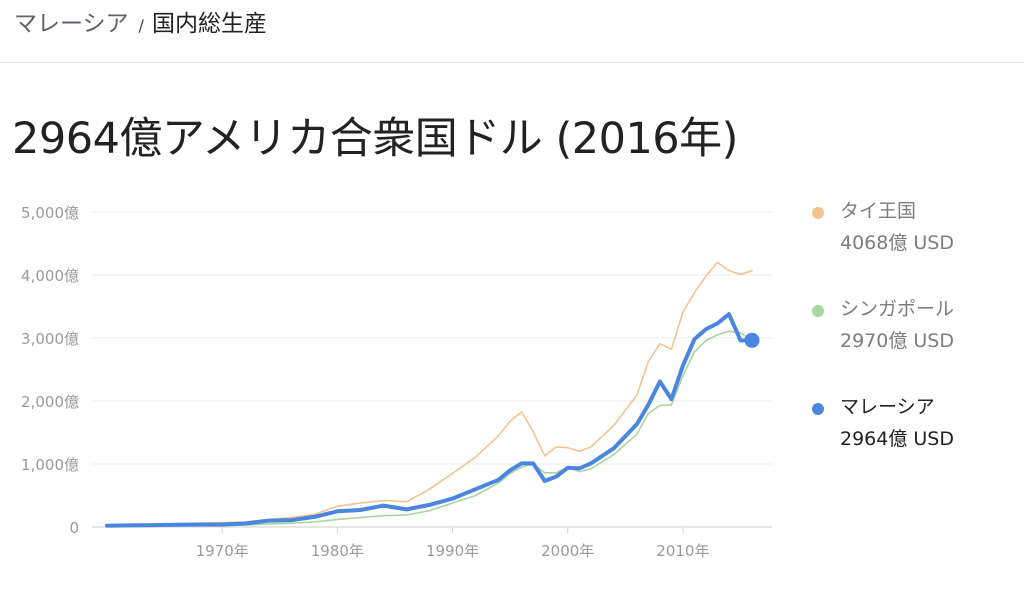 The height and width of the screenshot is (589, 1024). I want to click on data-point-marker, so click(752, 340).